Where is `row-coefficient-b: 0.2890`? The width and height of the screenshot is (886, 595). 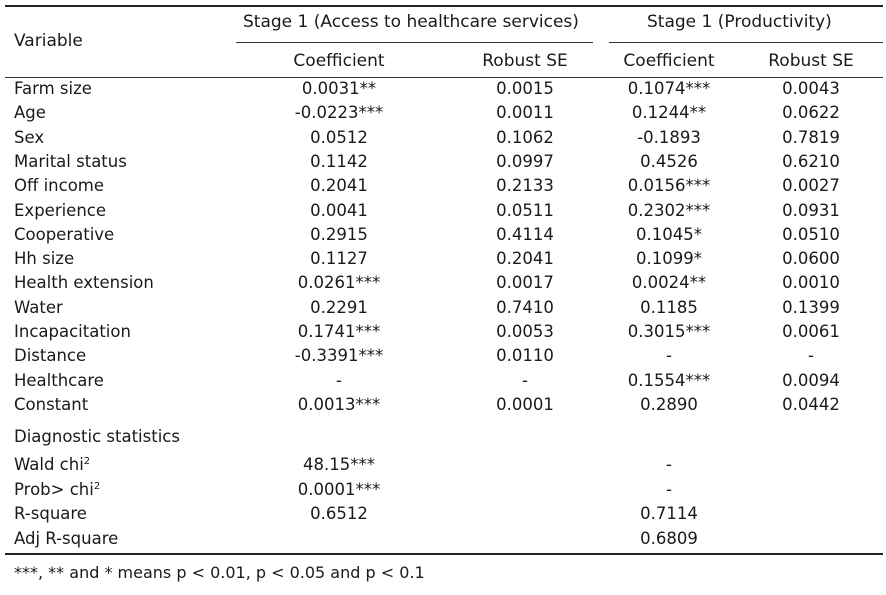 row-coefficient-b: 0.2890 is located at coordinates (669, 404).